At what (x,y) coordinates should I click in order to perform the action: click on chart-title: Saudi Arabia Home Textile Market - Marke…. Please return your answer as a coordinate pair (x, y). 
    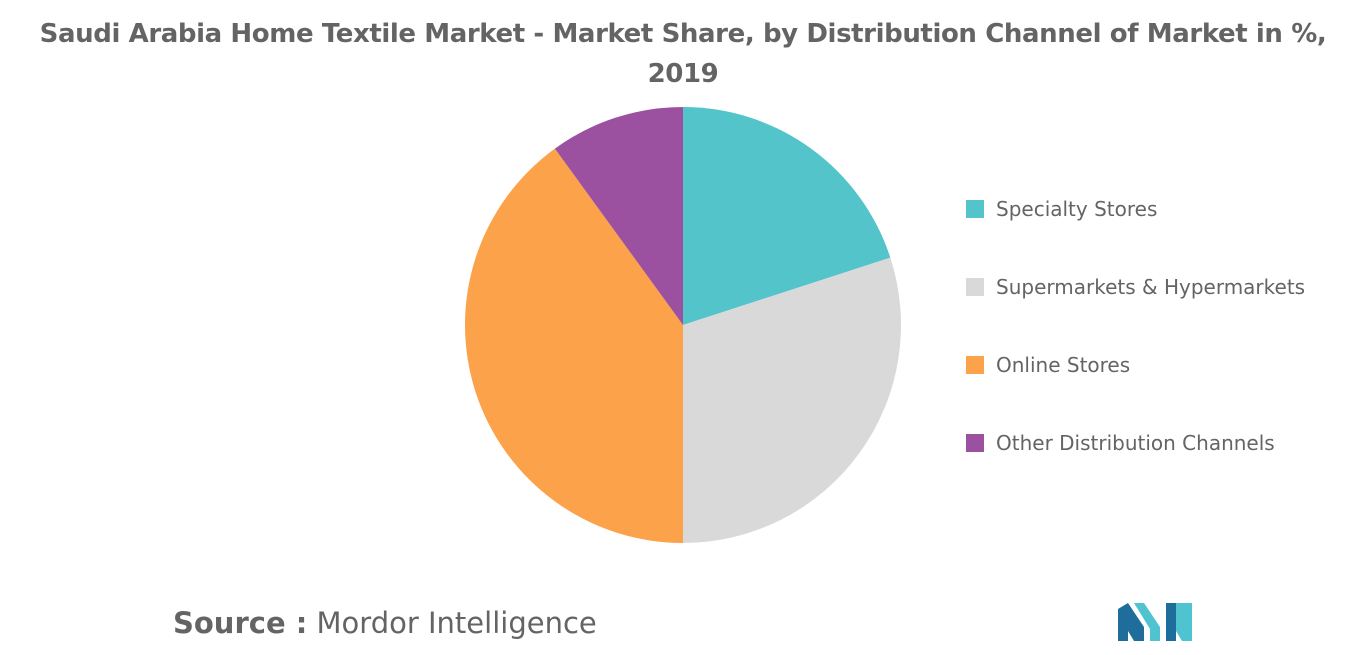
    Looking at the image, I should click on (683, 54).